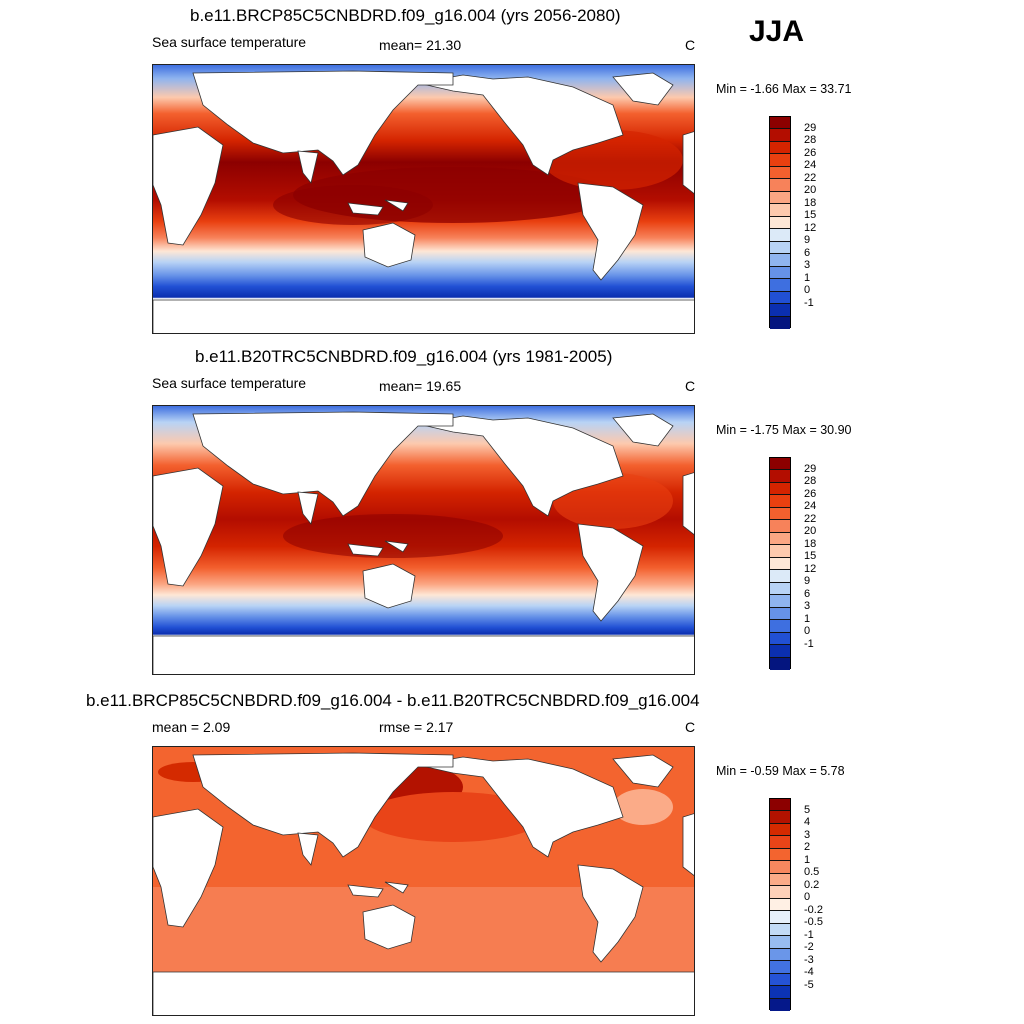  I want to click on colorbar-label: -1, so click(809, 302).